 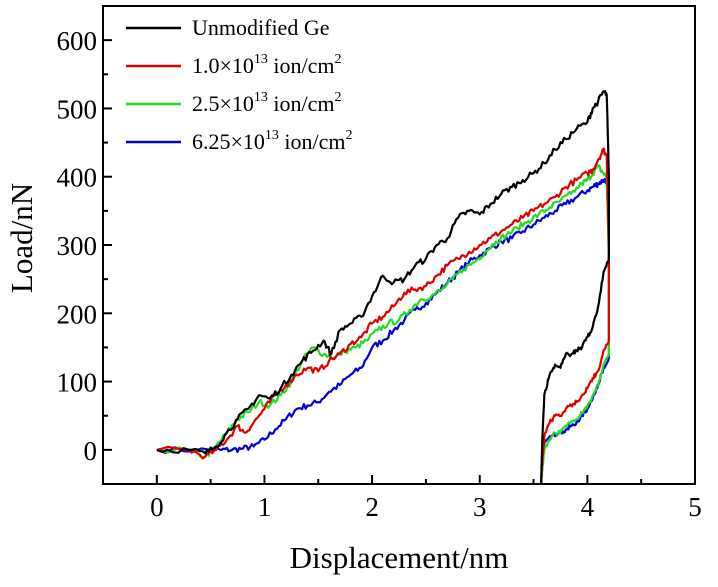 What do you see at coordinates (77, 314) in the screenshot?
I see `y-tick-label: 200` at bounding box center [77, 314].